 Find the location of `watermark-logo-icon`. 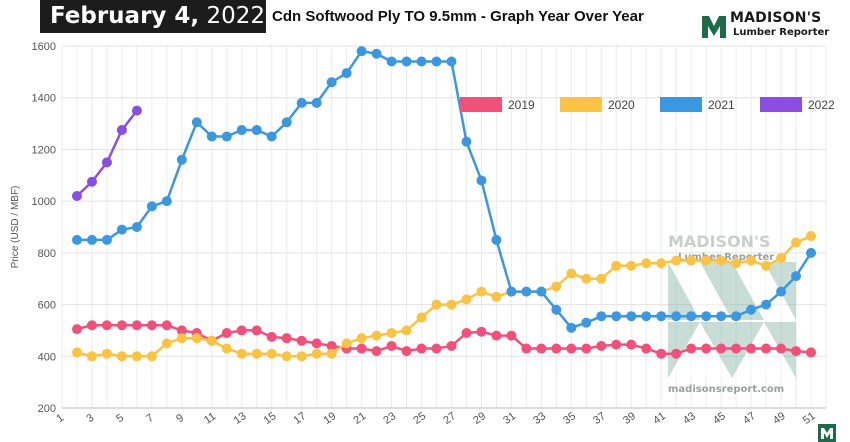

watermark-logo-icon is located at coordinates (732, 320).